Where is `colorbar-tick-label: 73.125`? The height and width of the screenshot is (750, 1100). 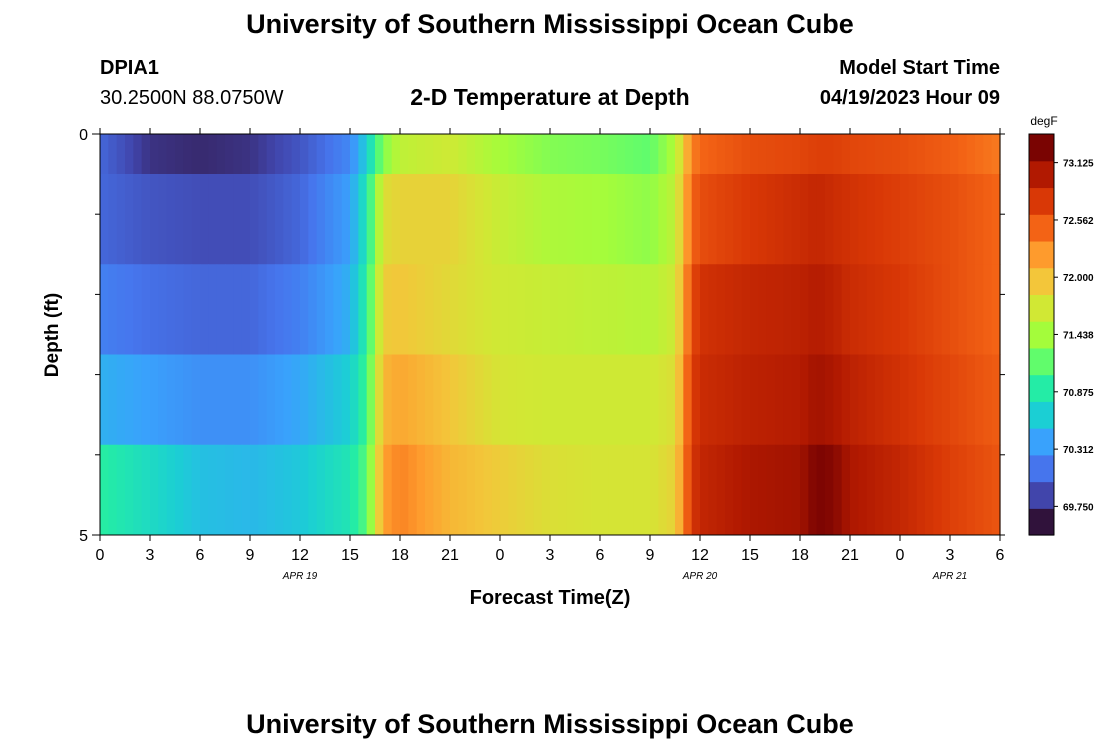
colorbar-tick-label: 73.125 is located at coordinates (1078, 164).